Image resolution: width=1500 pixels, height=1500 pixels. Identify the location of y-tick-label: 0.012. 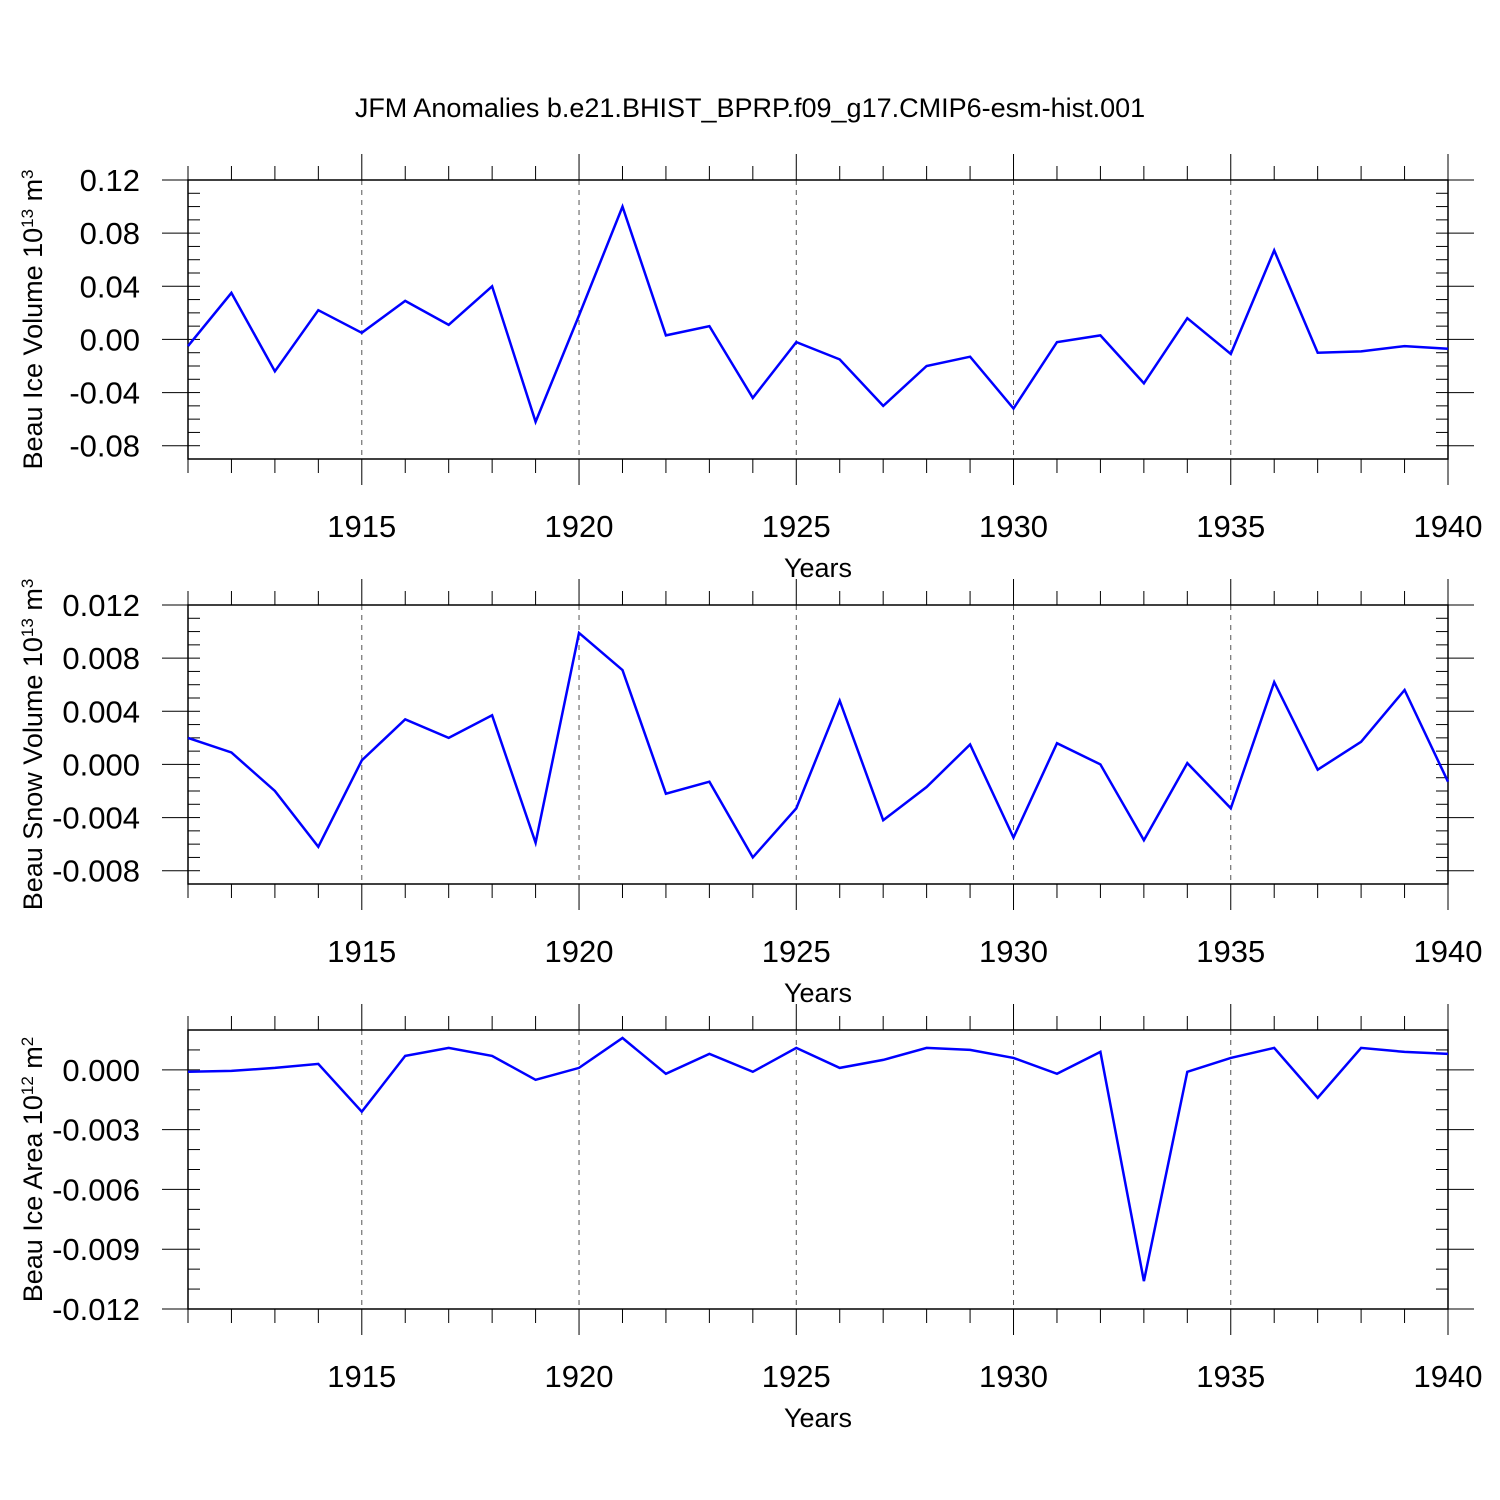
(101, 605).